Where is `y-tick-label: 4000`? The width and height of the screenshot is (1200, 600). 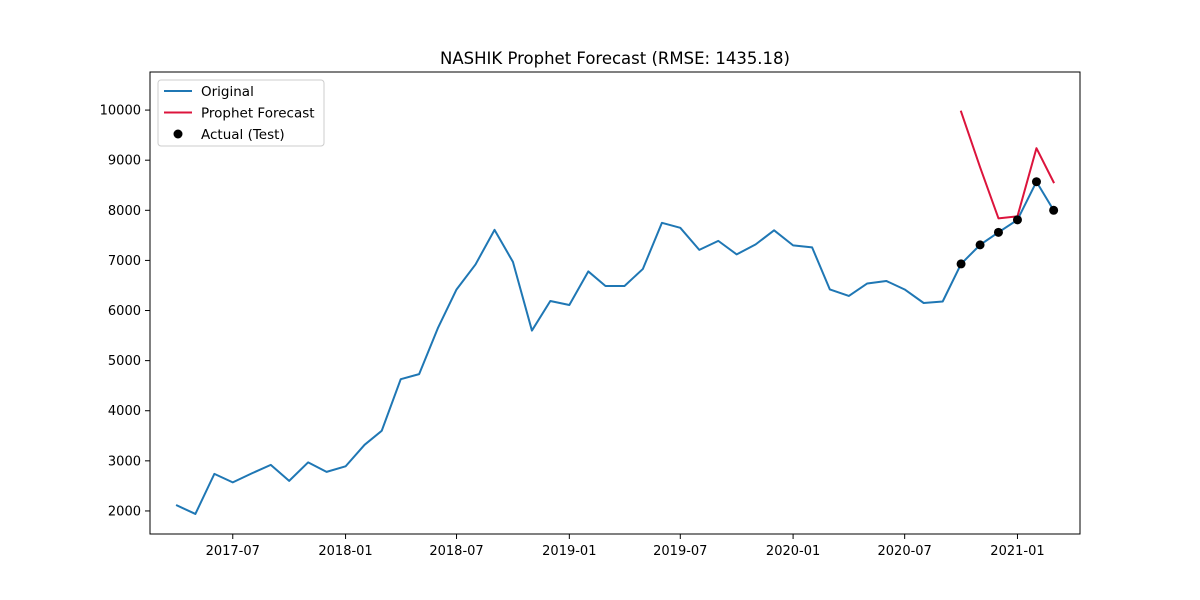 y-tick-label: 4000 is located at coordinates (124, 411).